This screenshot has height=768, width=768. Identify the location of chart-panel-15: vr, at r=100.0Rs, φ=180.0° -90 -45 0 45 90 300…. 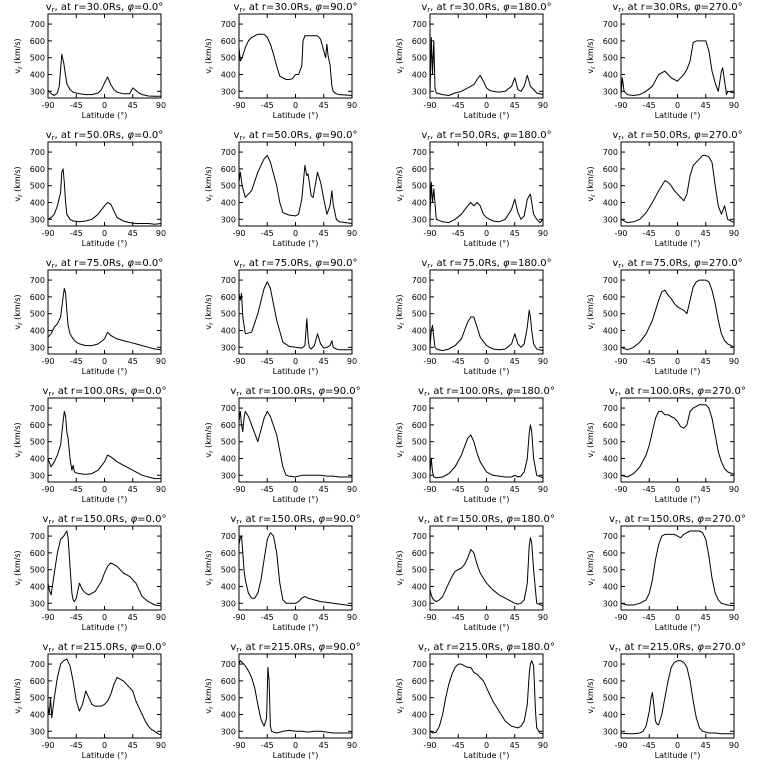
(475, 445).